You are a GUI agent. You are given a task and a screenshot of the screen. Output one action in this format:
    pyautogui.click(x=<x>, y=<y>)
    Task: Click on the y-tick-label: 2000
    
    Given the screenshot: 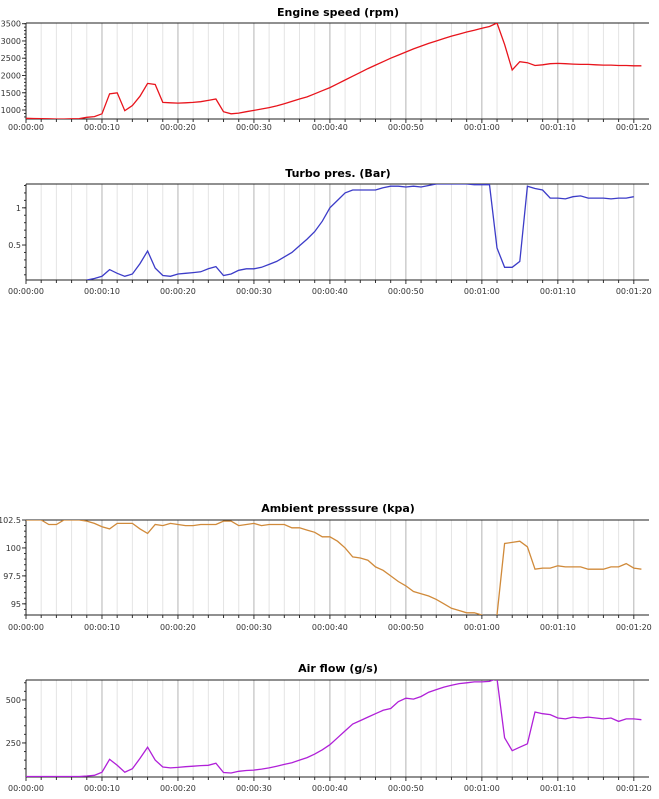 What is the action you would take?
    pyautogui.click(x=11, y=75)
    